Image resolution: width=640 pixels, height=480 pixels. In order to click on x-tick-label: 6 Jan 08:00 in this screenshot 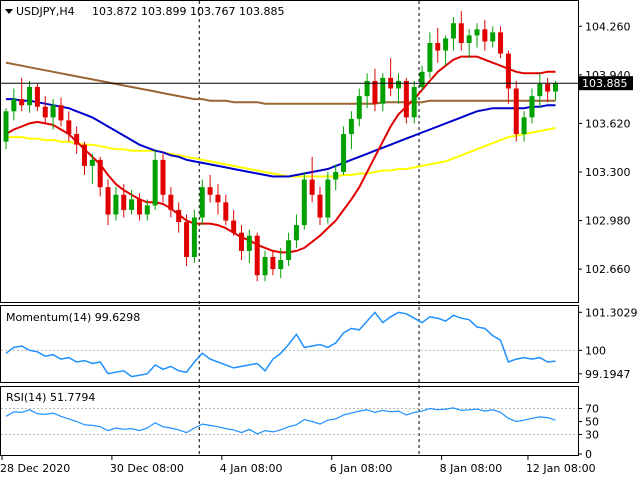, I will do `click(361, 468)`.